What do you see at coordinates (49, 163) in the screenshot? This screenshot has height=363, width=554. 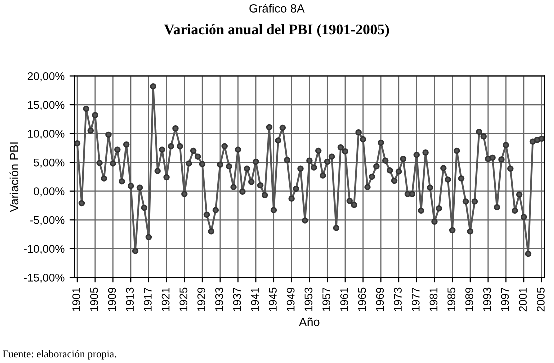 I see `y-tick-label: 5,00%` at bounding box center [49, 163].